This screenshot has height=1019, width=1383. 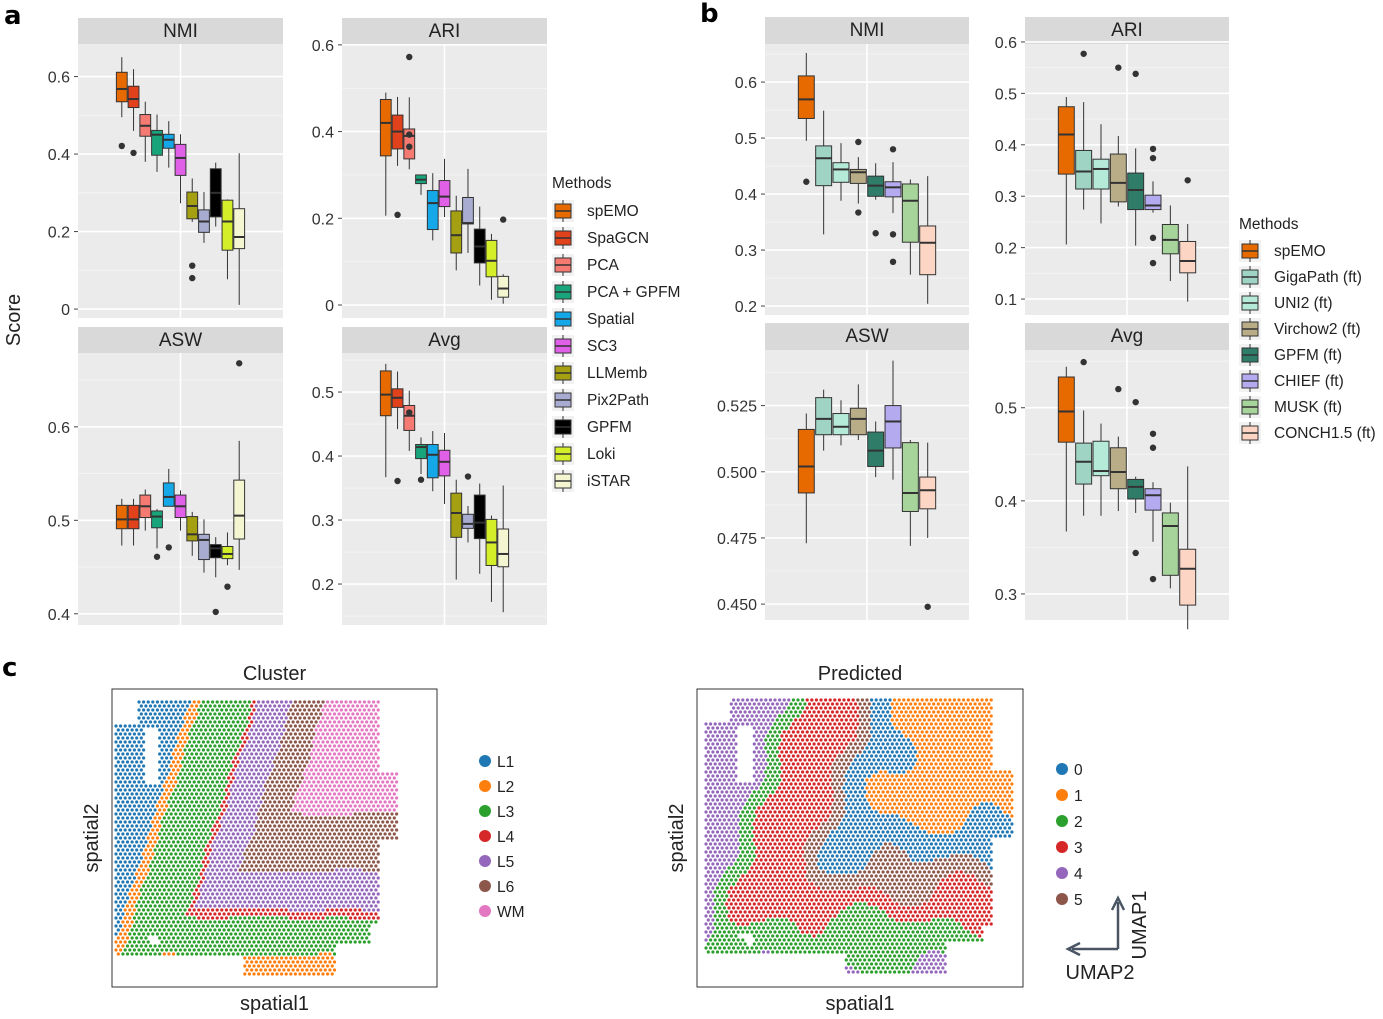 I want to click on box-pca, so click(x=145, y=131).